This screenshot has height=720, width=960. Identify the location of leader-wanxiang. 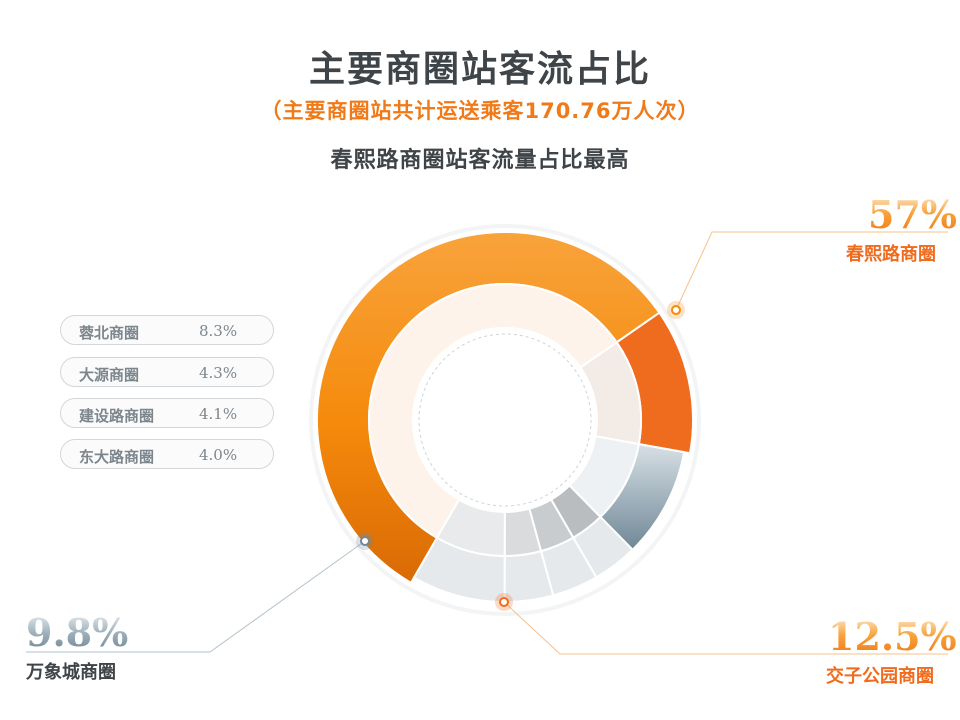
(196, 596).